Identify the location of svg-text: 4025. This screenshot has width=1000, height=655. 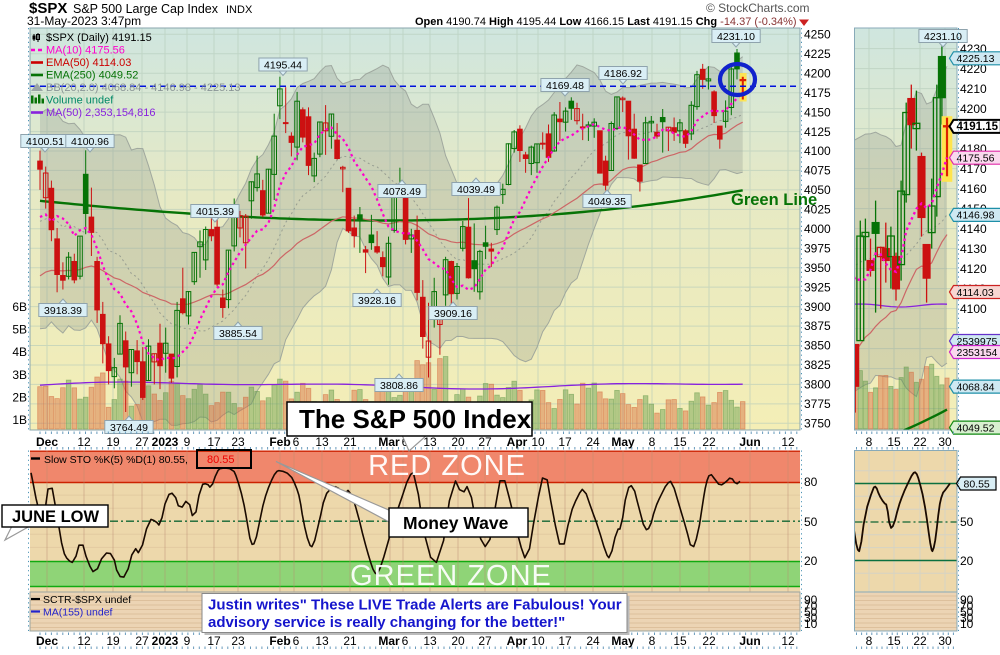
(817, 210).